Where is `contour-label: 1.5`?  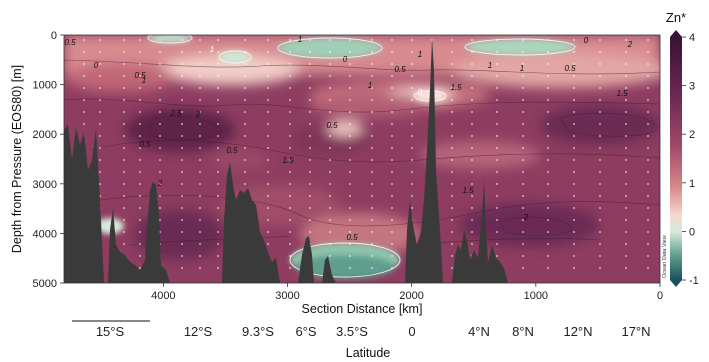
contour-label: 1.5 is located at coordinates (288, 160).